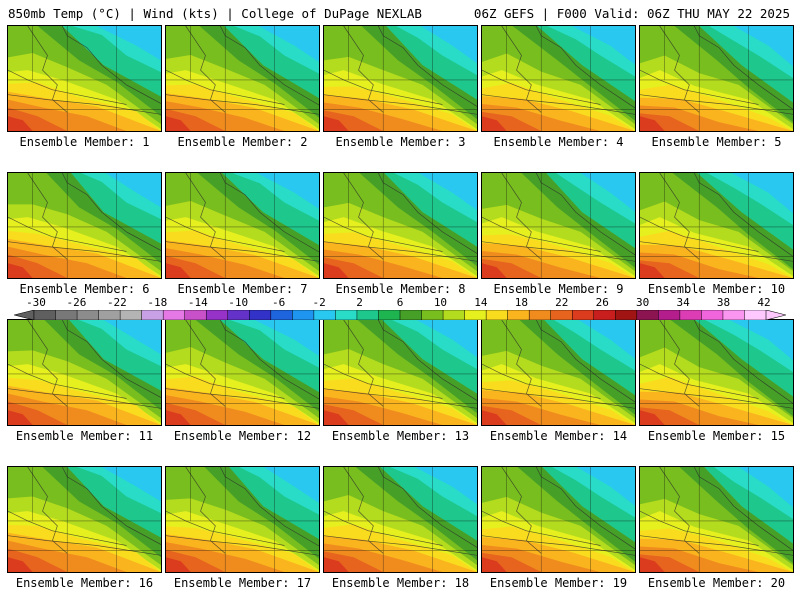 The width and height of the screenshot is (800, 600). I want to click on colorbar-tick-label: -26, so click(76, 302).